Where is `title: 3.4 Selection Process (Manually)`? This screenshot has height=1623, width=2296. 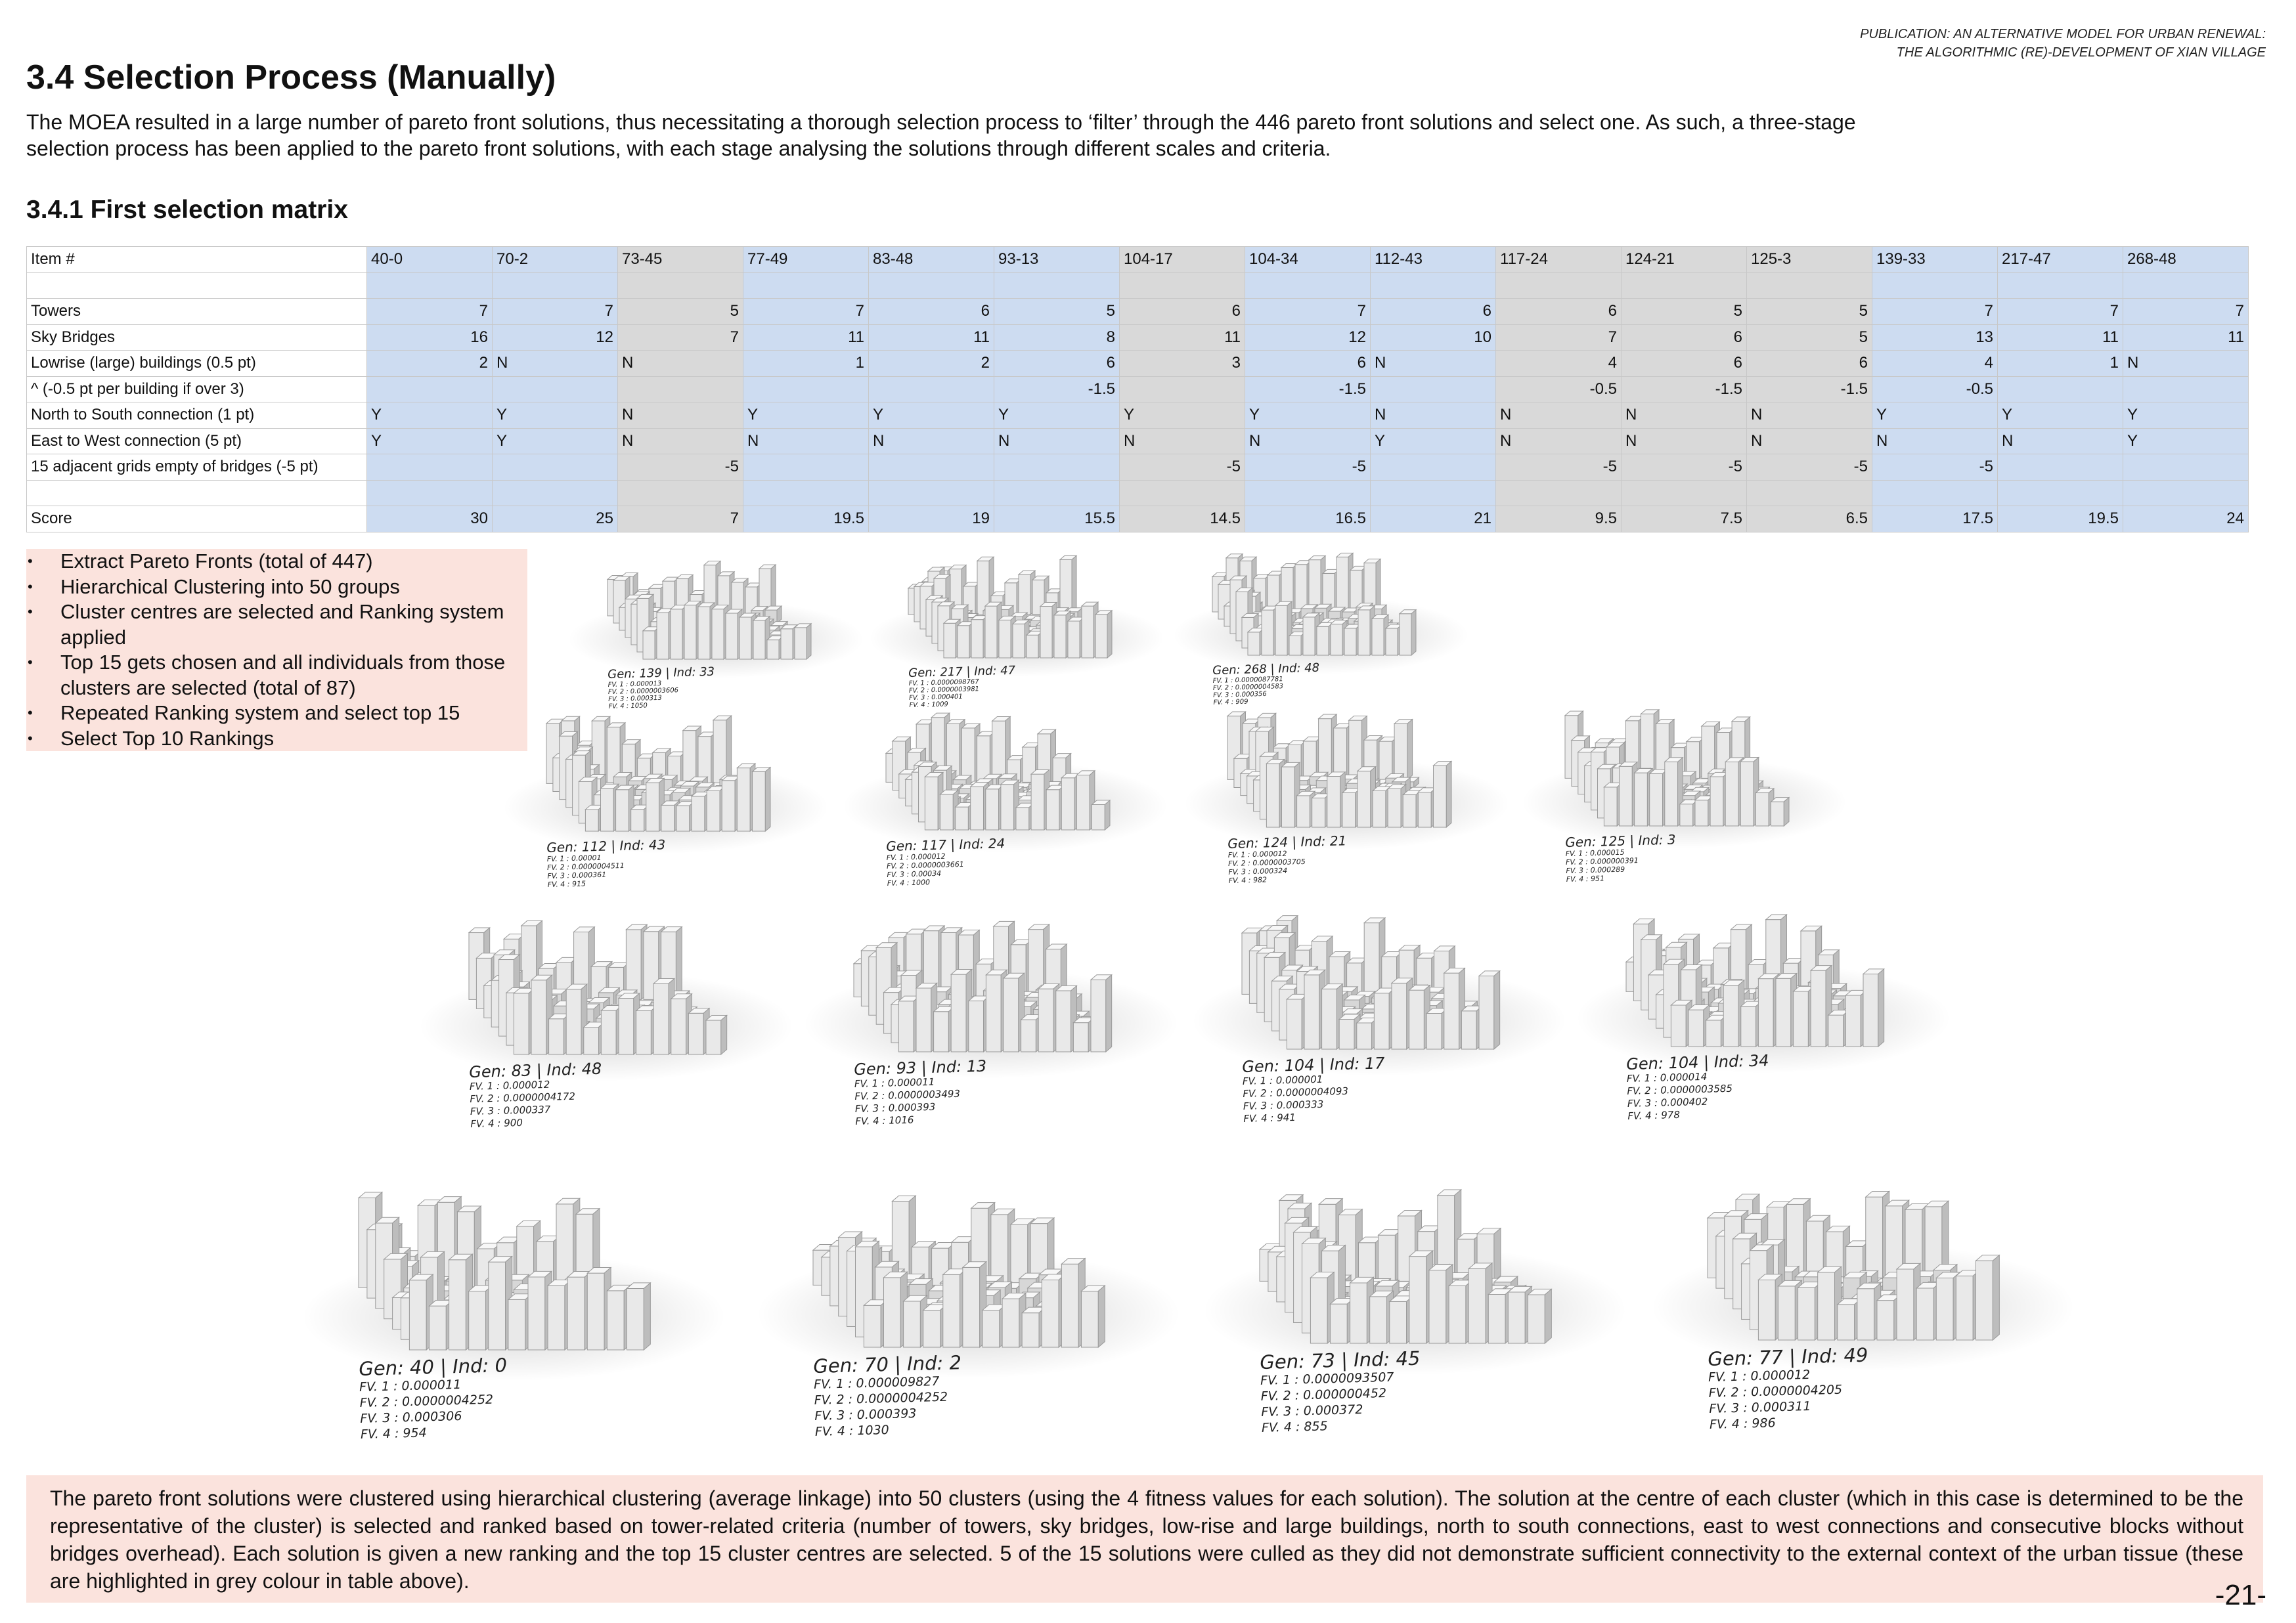
title: 3.4 Selection Process (Manually) is located at coordinates (291, 77).